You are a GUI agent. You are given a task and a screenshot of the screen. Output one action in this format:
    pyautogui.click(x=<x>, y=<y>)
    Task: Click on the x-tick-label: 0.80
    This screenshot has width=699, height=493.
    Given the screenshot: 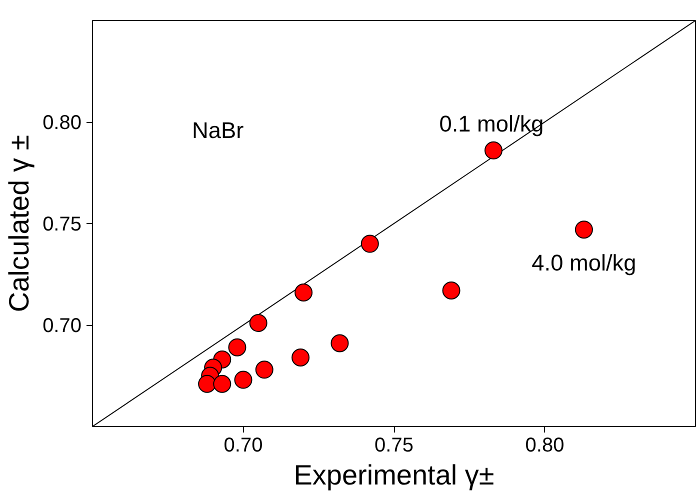 What is the action you would take?
    pyautogui.click(x=544, y=445)
    